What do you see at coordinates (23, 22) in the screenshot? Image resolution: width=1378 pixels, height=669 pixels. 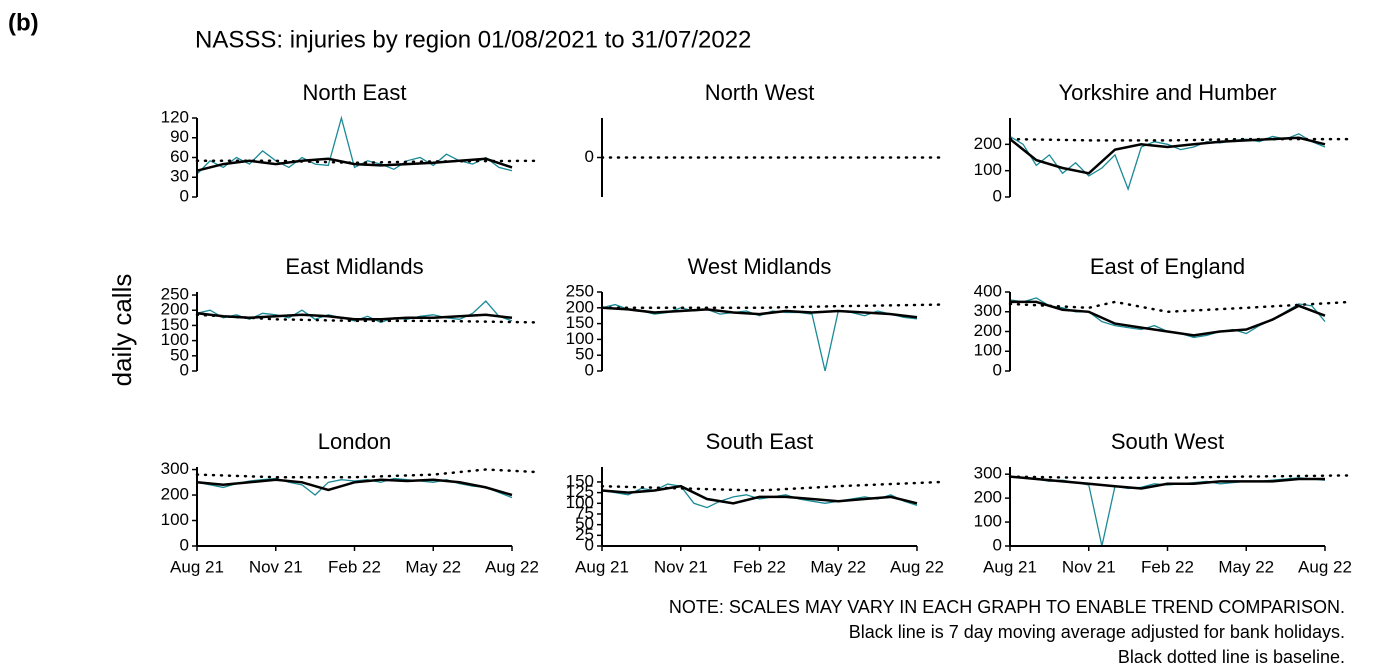 I see `panel-label: (b)` at bounding box center [23, 22].